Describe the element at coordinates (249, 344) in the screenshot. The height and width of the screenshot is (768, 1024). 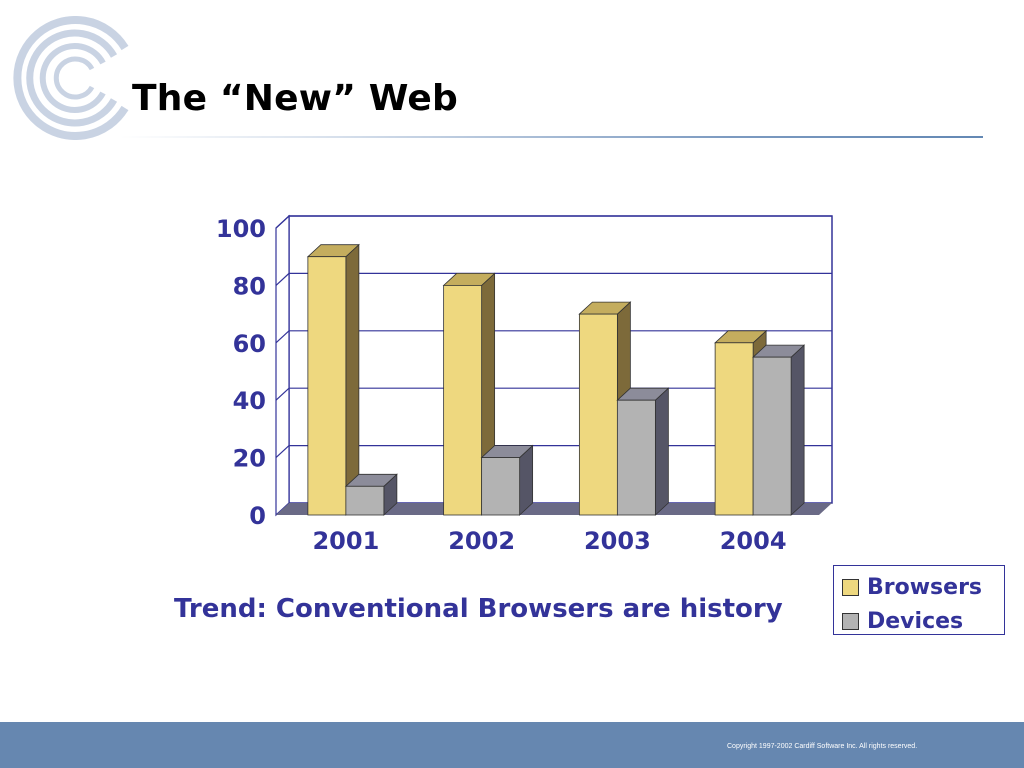
I see `y-tick-label: 60` at that location.